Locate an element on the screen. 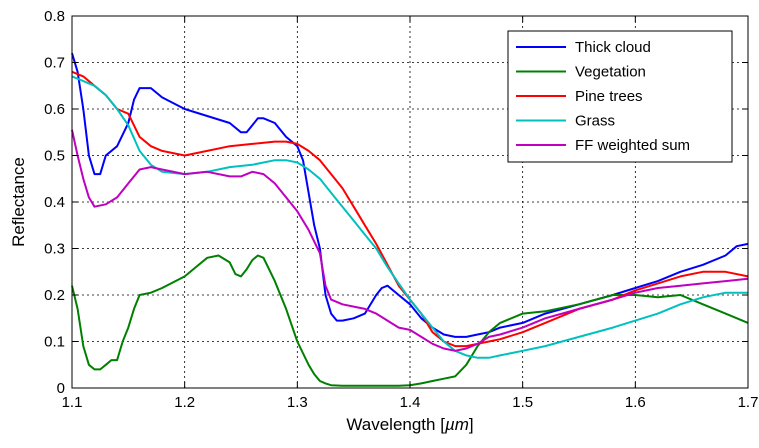 The height and width of the screenshot is (448, 759). x-tick-label: 1.6 is located at coordinates (635, 402).